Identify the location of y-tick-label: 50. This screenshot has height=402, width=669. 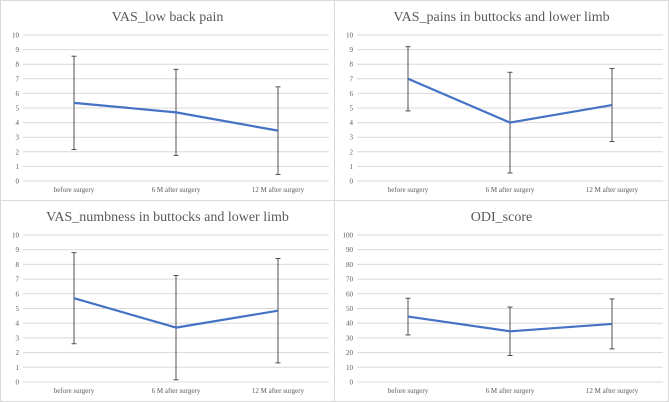
(350, 309).